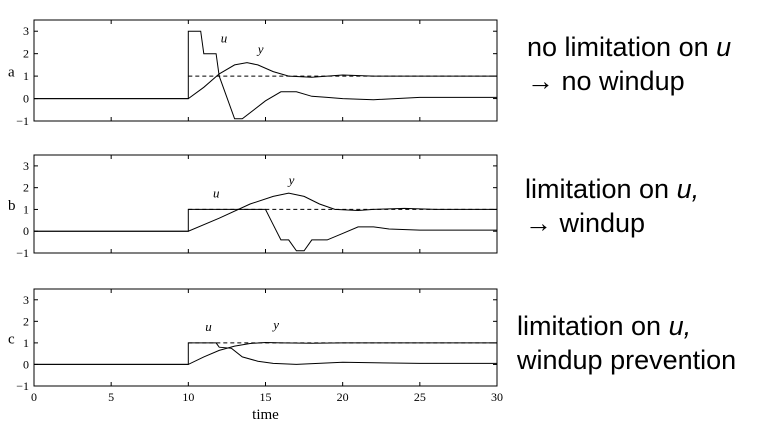 Image resolution: width=766 pixels, height=423 pixels. Describe the element at coordinates (606, 81) in the screenshot. I see `caption-a-line2: → no windup` at that location.